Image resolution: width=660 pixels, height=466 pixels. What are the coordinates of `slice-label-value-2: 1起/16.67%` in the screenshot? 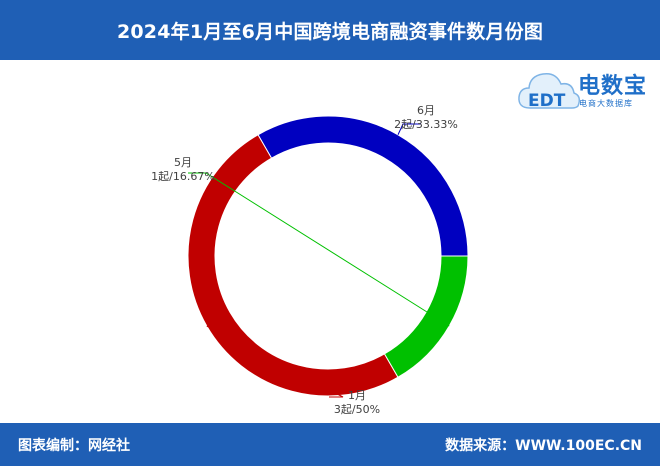 It's located at (183, 176).